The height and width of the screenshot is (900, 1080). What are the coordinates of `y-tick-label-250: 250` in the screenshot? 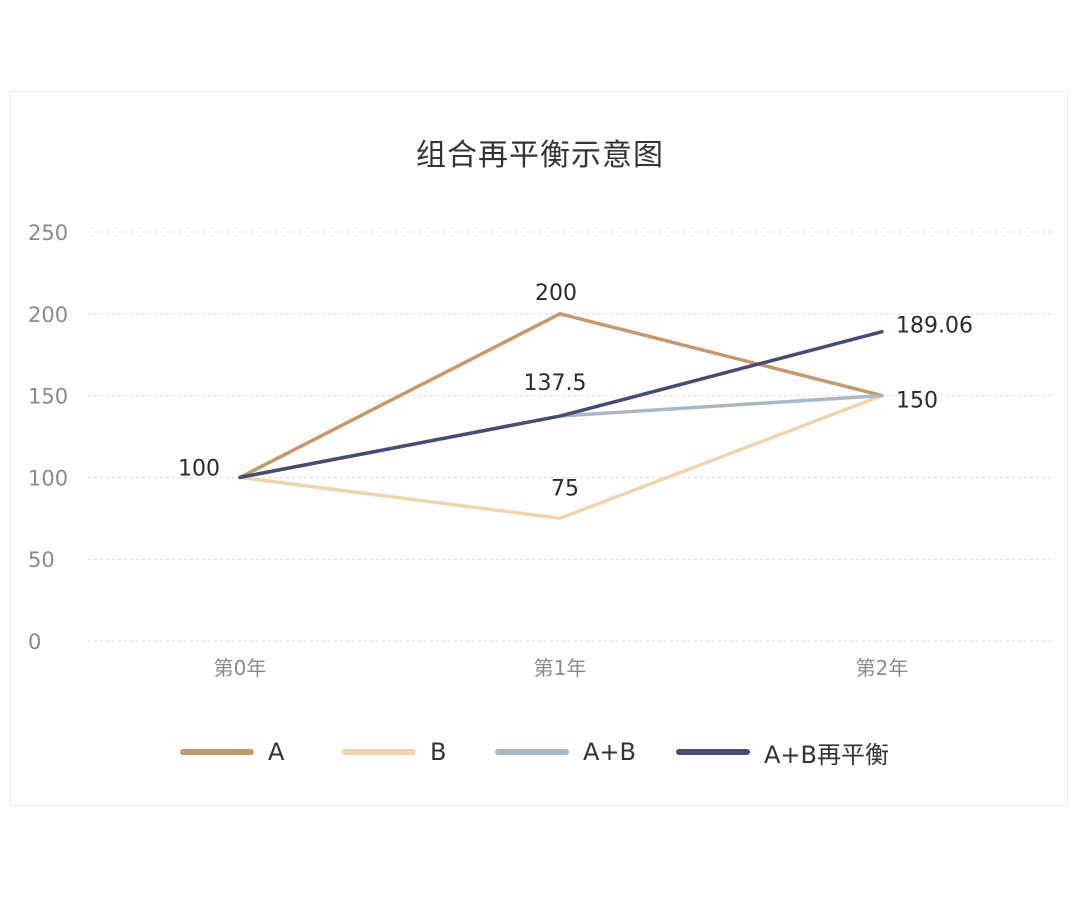 It's located at (48, 233).